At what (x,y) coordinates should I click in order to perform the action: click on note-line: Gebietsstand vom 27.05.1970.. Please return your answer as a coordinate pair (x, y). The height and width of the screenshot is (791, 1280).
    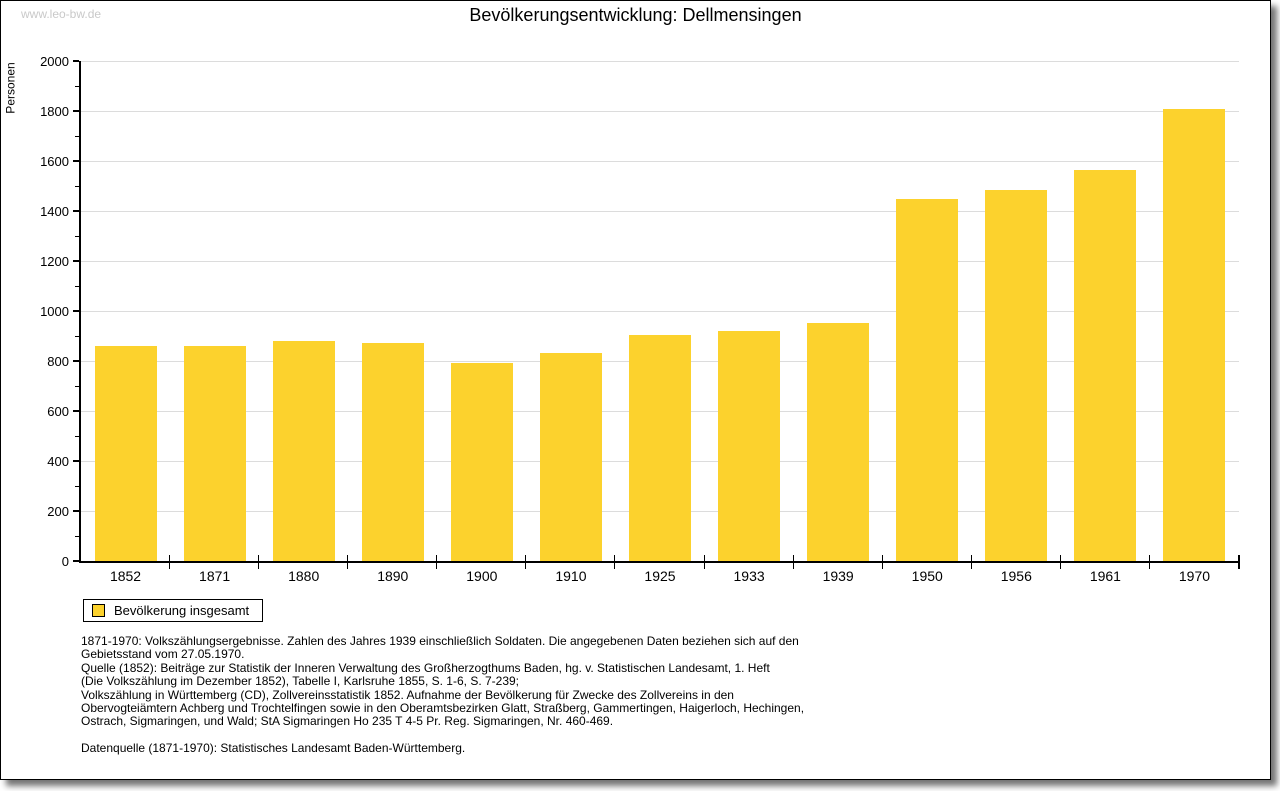
    Looking at the image, I should click on (163, 654).